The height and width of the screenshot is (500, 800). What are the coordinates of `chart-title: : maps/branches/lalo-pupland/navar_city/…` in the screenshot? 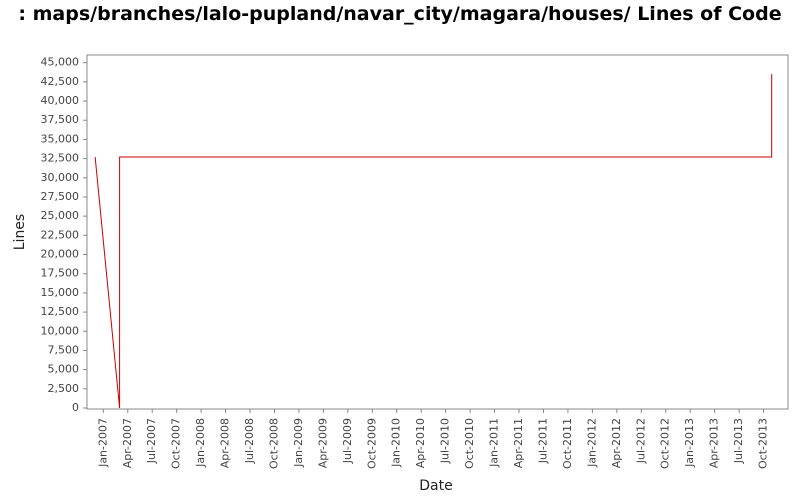 It's located at (400, 14).